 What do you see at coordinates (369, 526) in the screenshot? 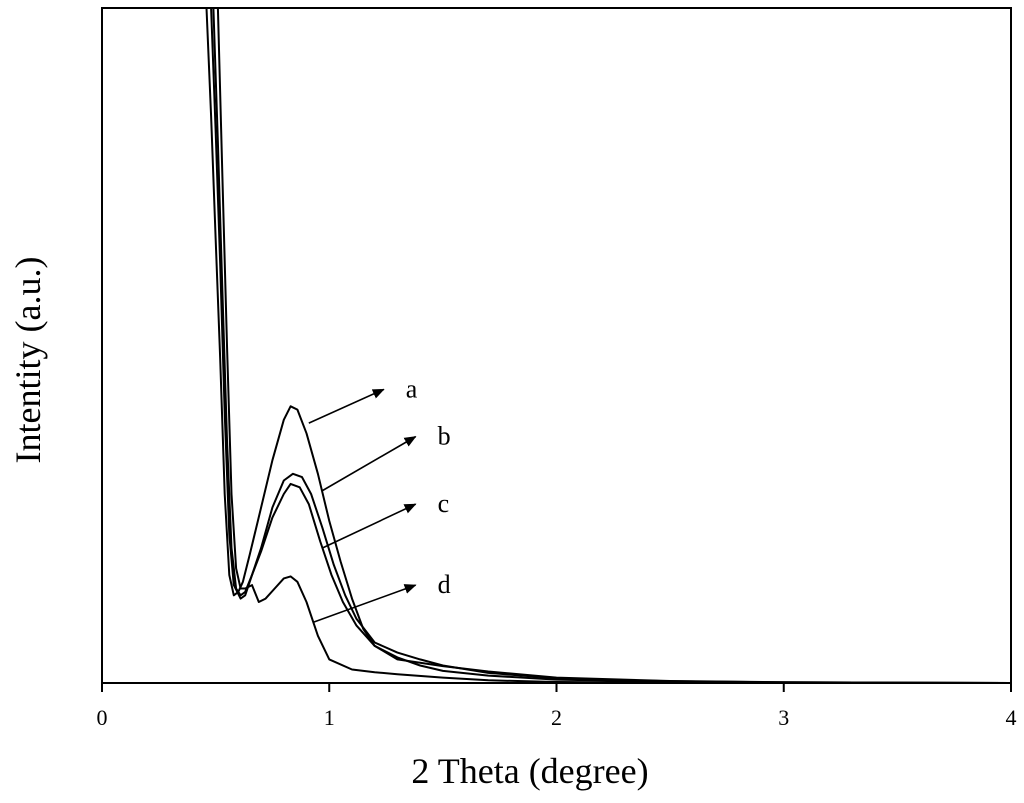
I see `annotation-arrow-c` at bounding box center [369, 526].